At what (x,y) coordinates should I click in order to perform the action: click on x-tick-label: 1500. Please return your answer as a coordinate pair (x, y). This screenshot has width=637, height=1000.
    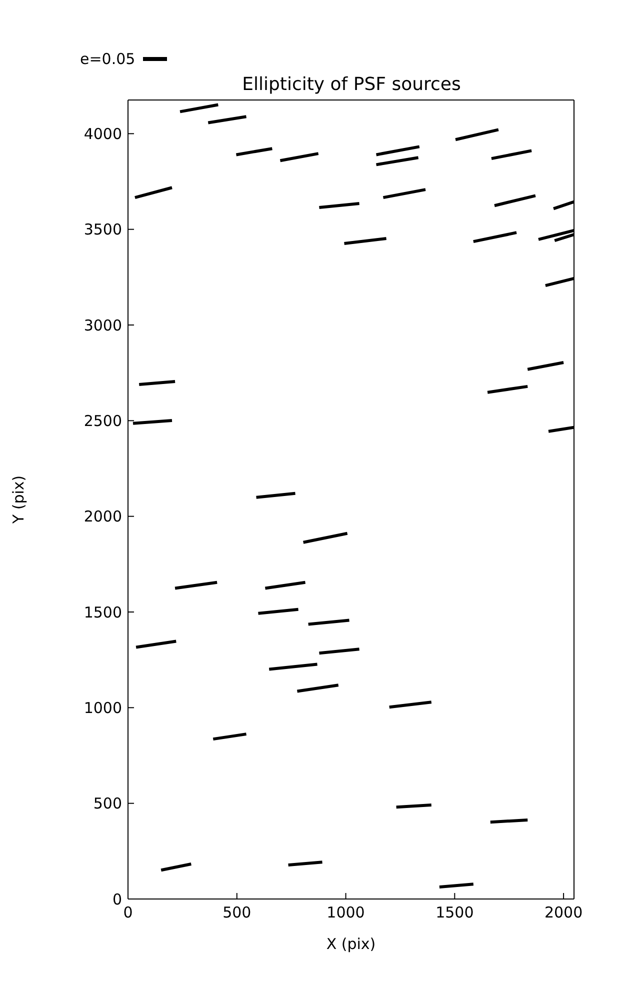
    Looking at the image, I should click on (455, 913).